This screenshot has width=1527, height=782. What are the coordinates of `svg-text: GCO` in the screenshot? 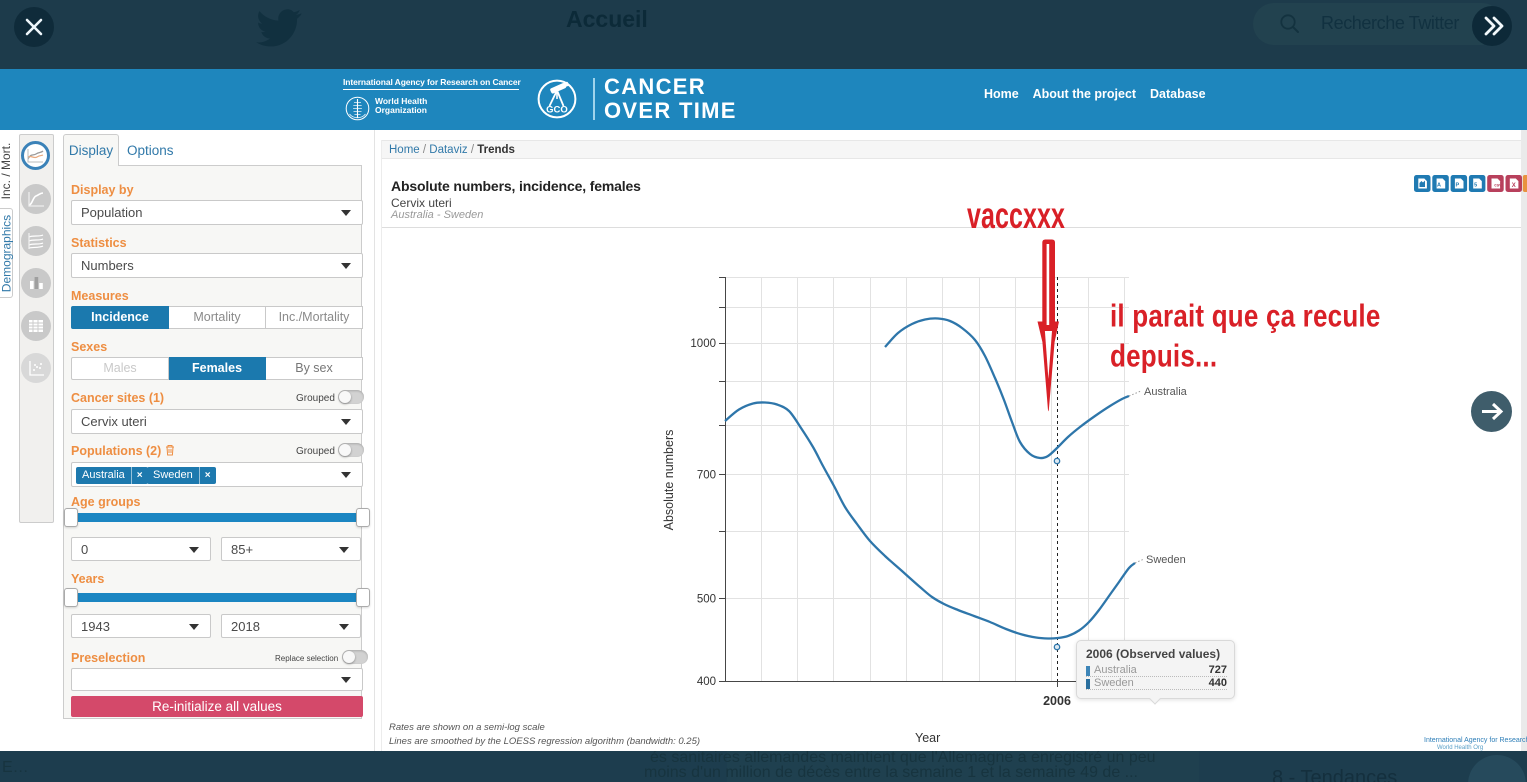 It's located at (557, 110).